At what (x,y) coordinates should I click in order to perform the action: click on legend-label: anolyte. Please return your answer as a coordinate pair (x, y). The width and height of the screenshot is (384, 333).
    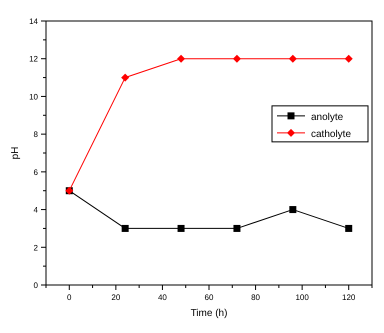
    Looking at the image, I should click on (327, 117).